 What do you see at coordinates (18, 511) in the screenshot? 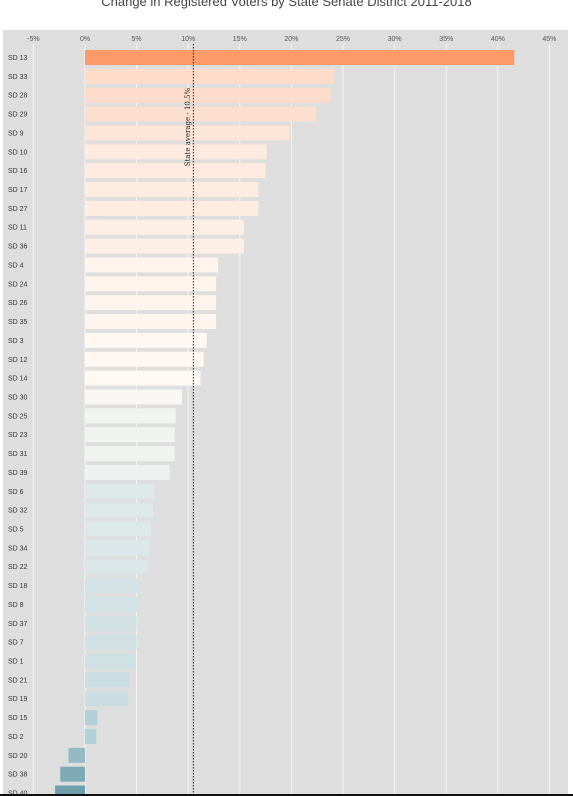
I see `category-label: SD 32` at bounding box center [18, 511].